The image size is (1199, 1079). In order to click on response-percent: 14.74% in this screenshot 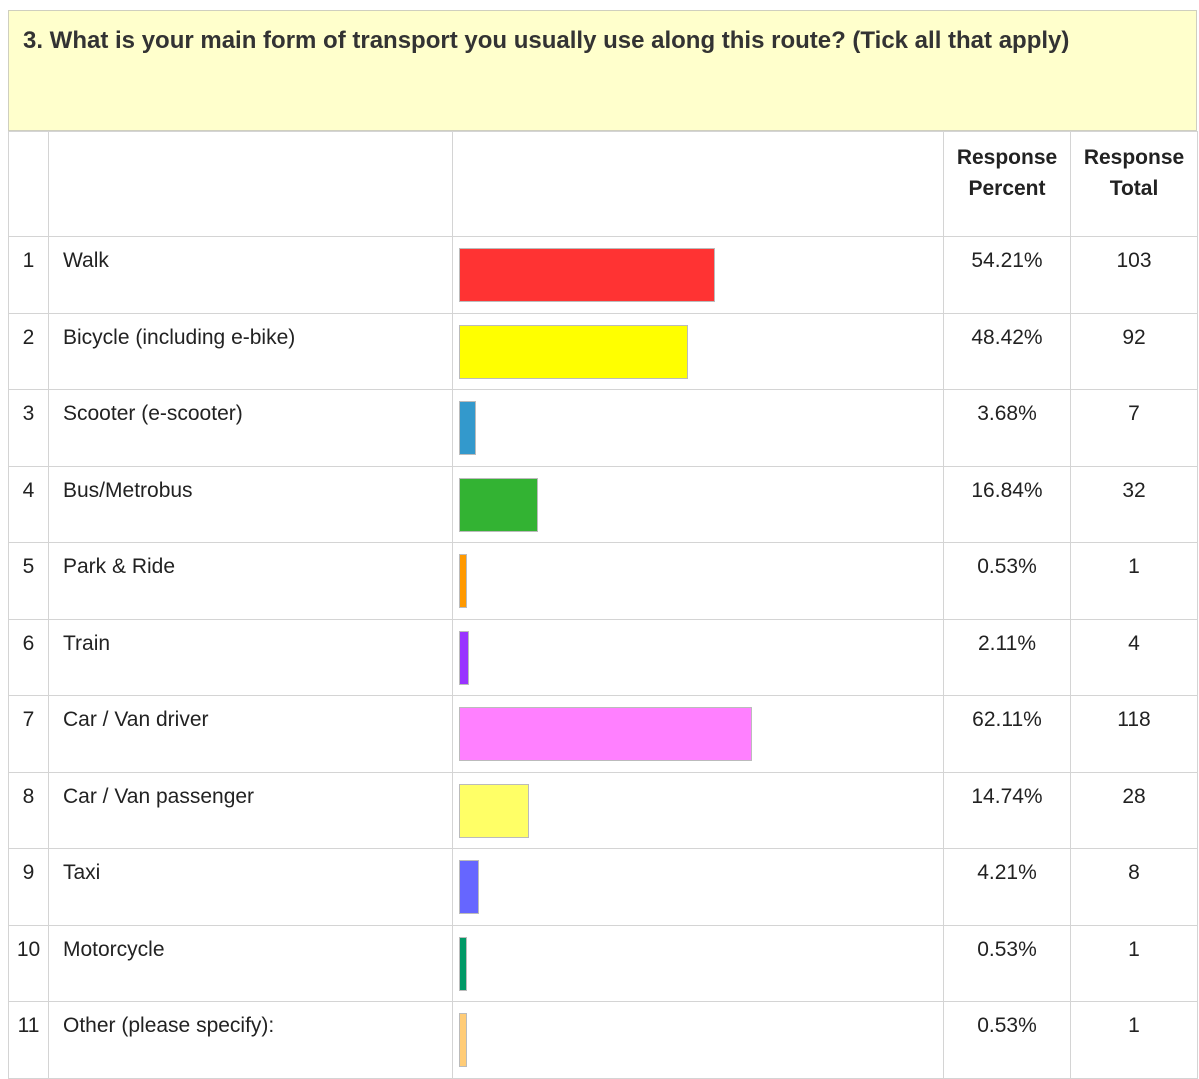, I will do `click(1007, 810)`.